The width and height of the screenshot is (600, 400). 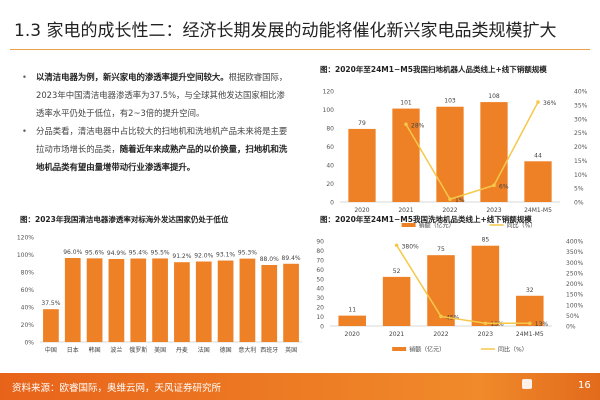 What do you see at coordinates (441, 249) in the screenshot?
I see `floor-washer-bar-label: 75` at bounding box center [441, 249].